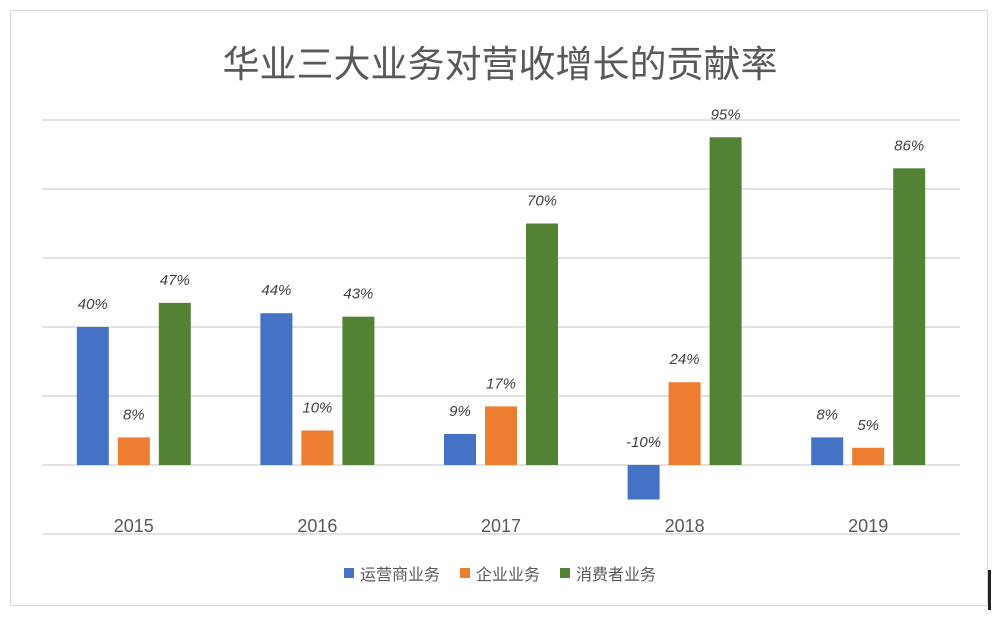 The image size is (1000, 617). I want to click on x-tick-2017: 2017, so click(501, 526).